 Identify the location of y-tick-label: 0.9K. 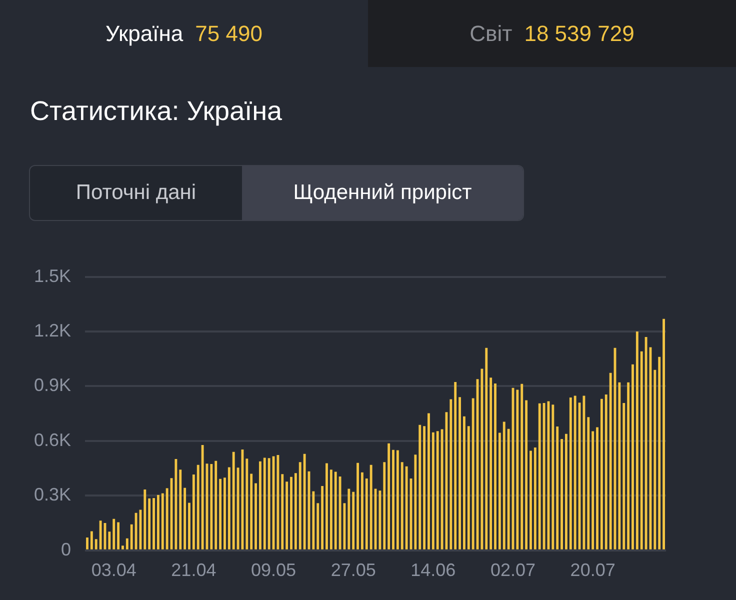
(53, 385).